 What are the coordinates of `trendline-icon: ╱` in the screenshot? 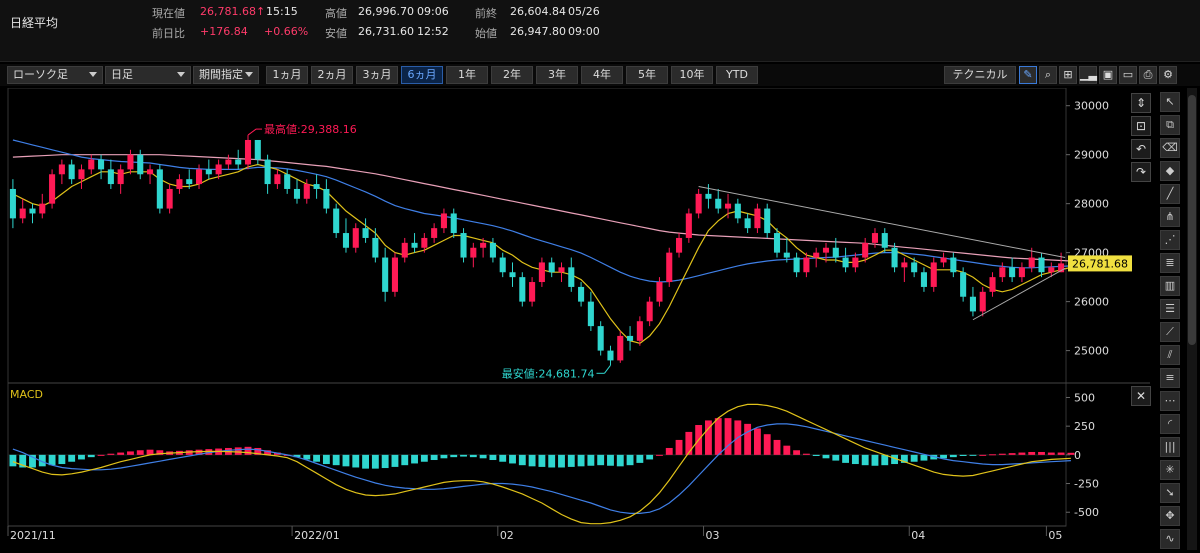 It's located at (1170, 194).